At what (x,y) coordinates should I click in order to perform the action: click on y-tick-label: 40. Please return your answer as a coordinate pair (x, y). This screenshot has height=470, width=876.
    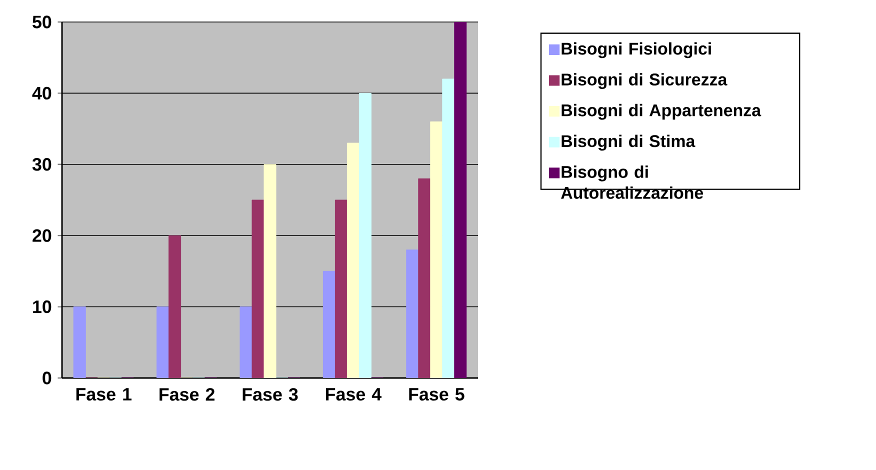
    Looking at the image, I should click on (42, 93).